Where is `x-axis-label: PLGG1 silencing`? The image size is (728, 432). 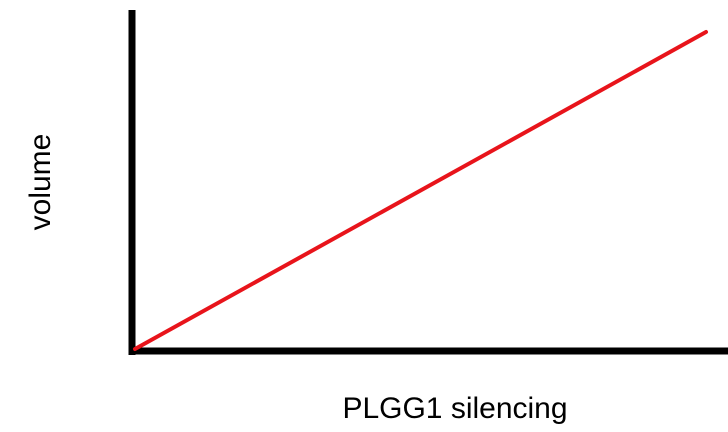 x-axis-label: PLGG1 silencing is located at coordinates (454, 408).